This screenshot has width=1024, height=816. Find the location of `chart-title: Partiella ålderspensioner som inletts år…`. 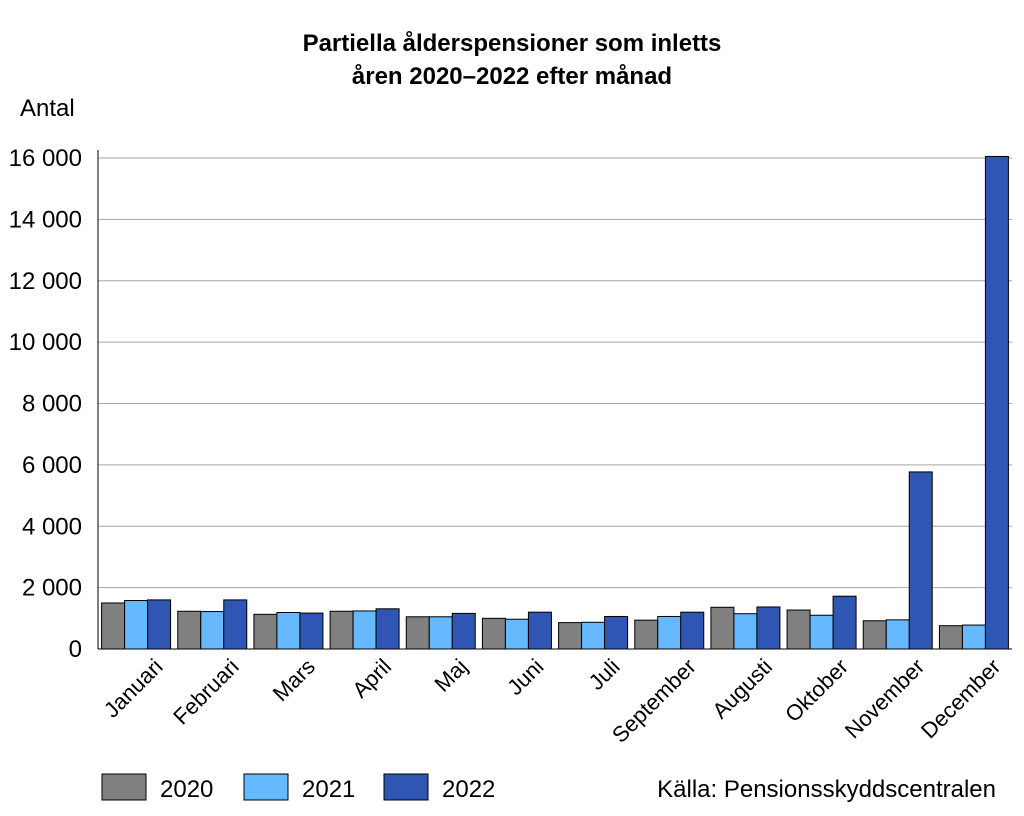

chart-title: Partiella ålderspensioner som inletts år… is located at coordinates (512, 60).